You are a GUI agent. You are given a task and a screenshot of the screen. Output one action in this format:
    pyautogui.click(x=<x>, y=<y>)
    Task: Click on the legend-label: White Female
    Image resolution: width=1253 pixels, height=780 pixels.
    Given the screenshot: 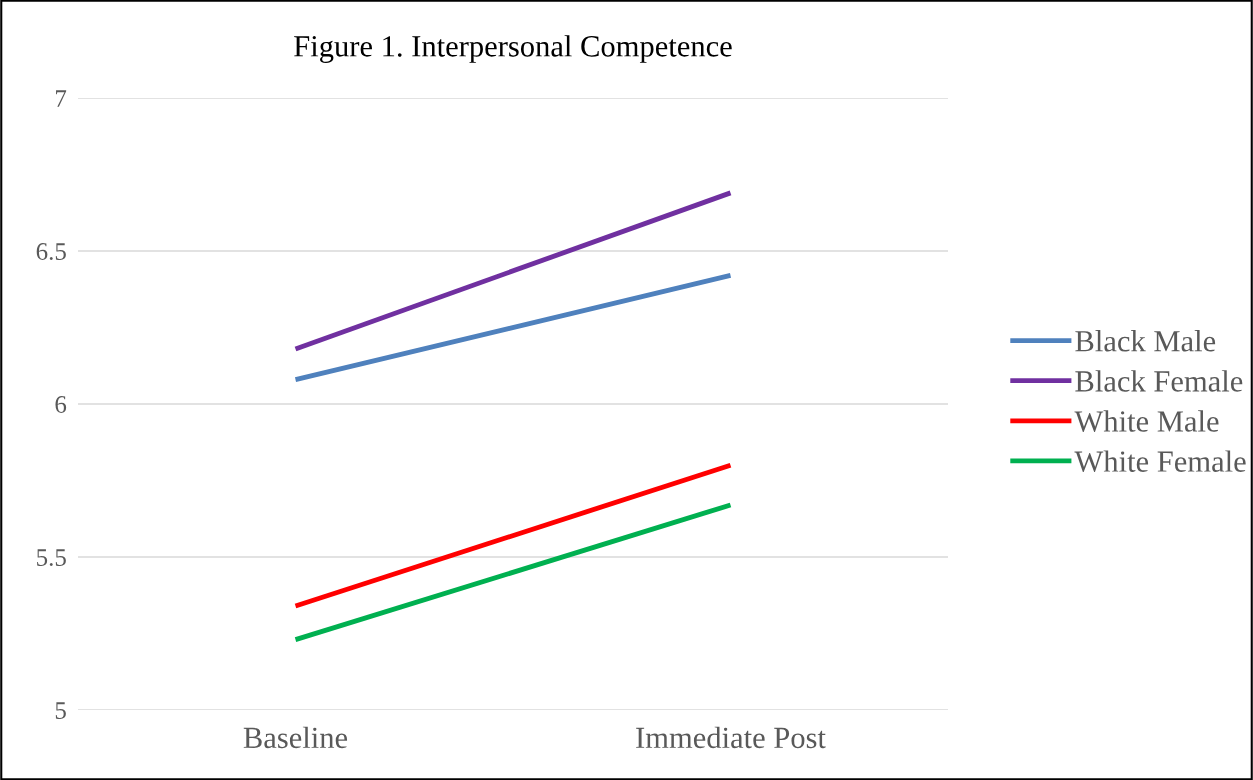 What is the action you would take?
    pyautogui.click(x=1160, y=461)
    